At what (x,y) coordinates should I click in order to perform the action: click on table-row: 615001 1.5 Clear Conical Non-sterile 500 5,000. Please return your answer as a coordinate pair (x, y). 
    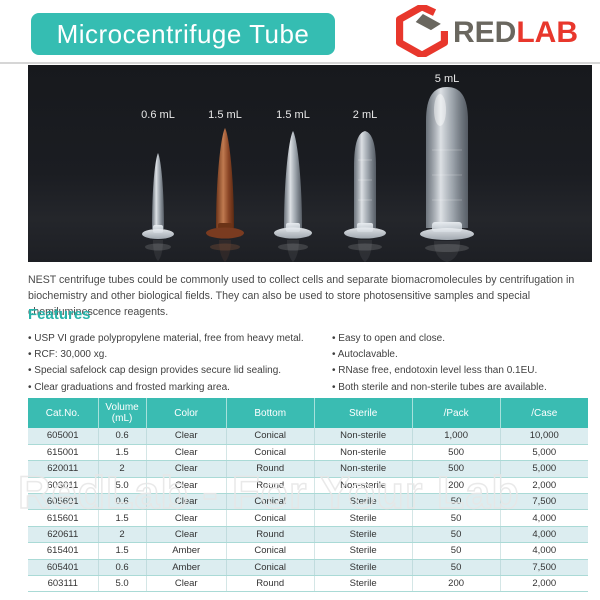
    Looking at the image, I should click on (308, 453).